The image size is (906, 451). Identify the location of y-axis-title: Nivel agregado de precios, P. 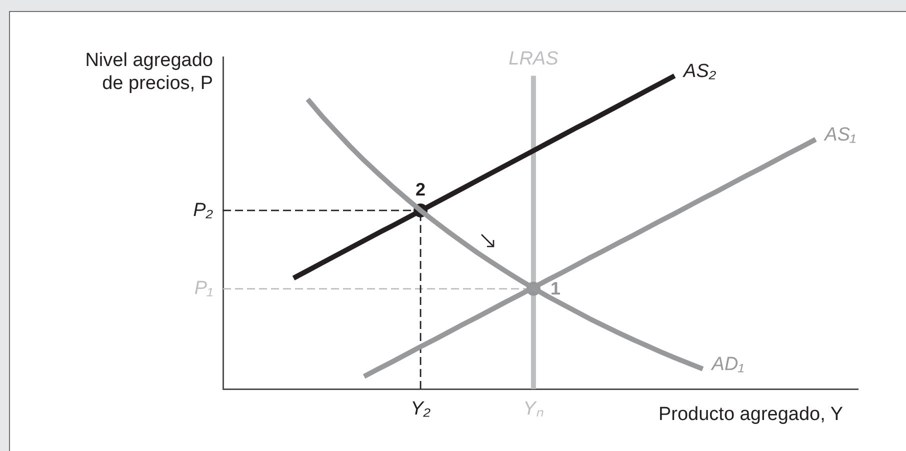
(149, 72).